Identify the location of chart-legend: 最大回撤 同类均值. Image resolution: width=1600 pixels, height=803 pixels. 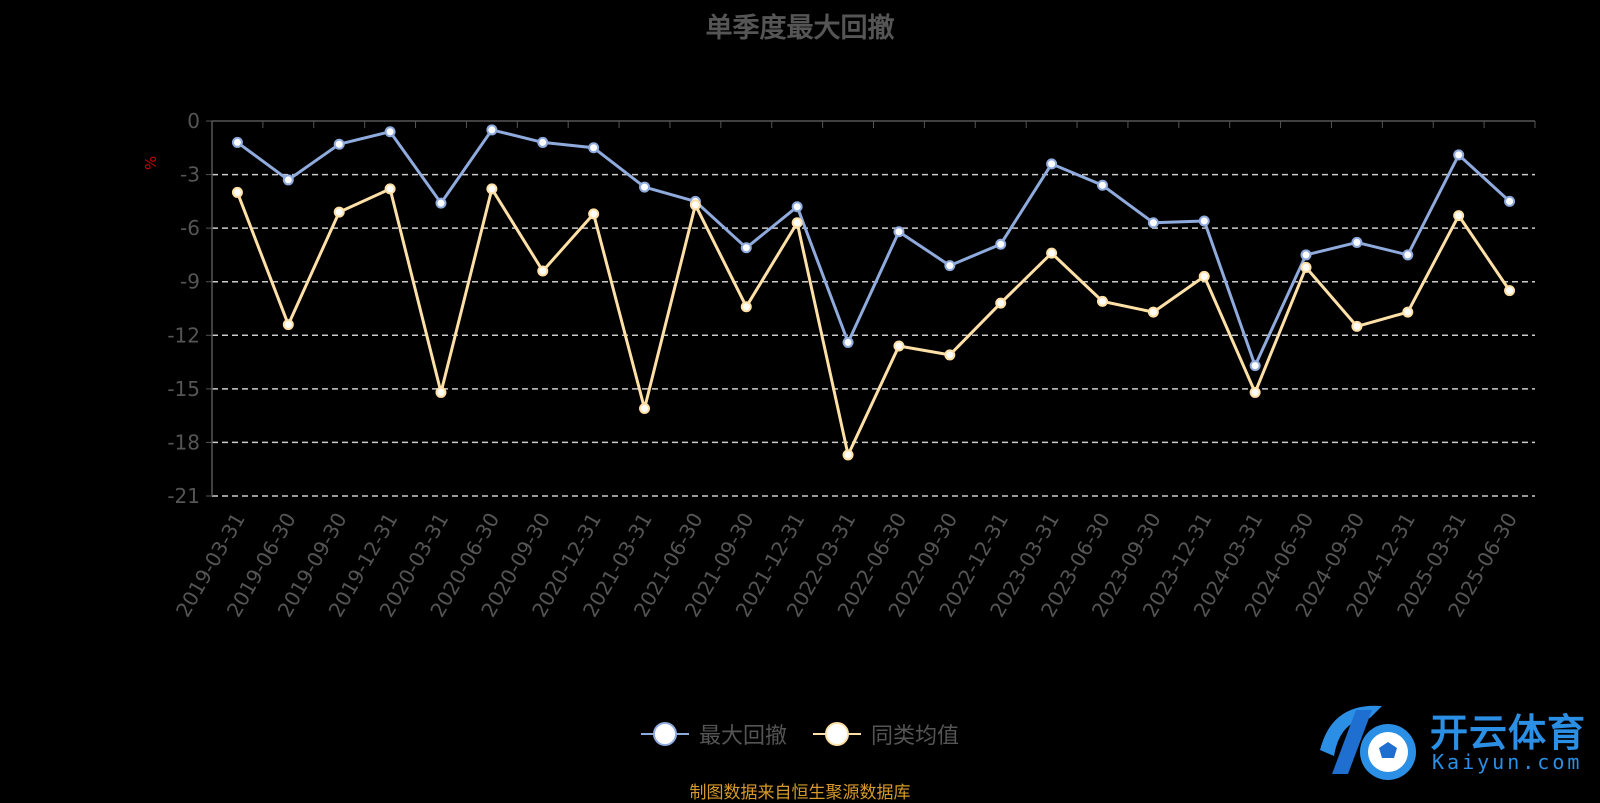
(800, 734).